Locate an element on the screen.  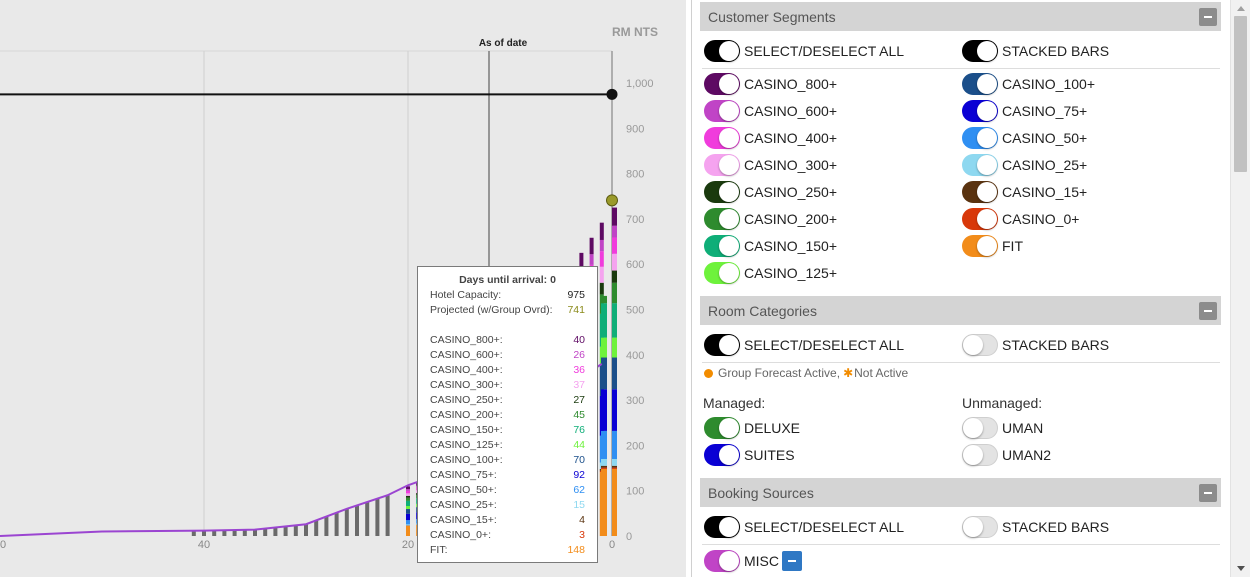
y-tick-label: 1,000 is located at coordinates (640, 84).